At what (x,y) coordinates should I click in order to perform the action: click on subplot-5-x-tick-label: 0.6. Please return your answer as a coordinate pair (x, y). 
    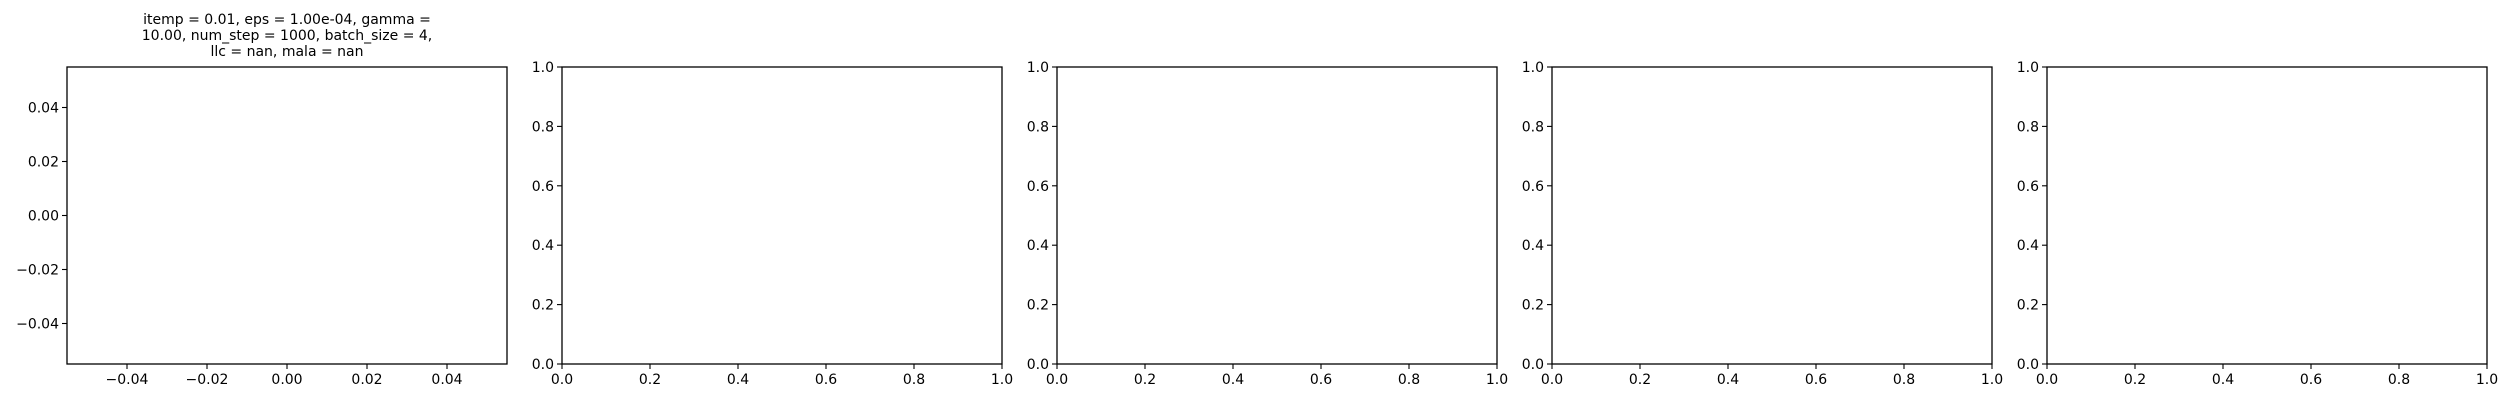
    Looking at the image, I should click on (2311, 380).